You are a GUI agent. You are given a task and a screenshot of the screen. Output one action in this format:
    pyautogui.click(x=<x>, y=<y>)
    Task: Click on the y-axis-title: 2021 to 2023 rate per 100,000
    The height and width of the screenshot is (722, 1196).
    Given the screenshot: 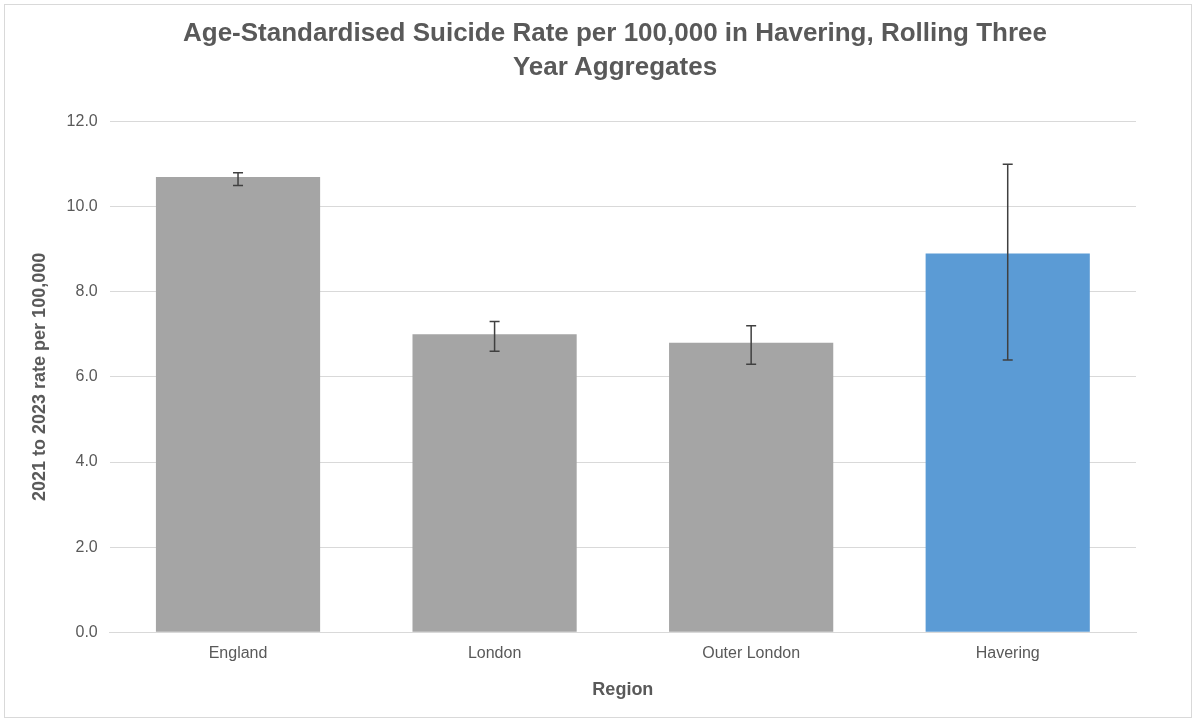 What is the action you would take?
    pyautogui.click(x=38, y=376)
    